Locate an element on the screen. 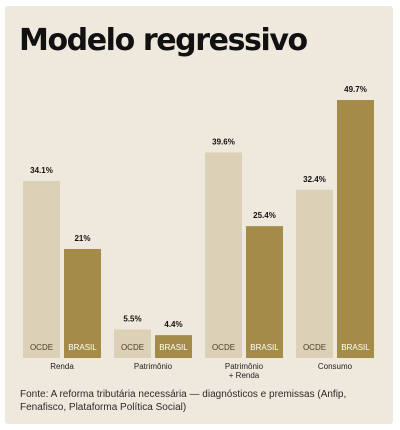  category-label: + Renda is located at coordinates (244, 375).